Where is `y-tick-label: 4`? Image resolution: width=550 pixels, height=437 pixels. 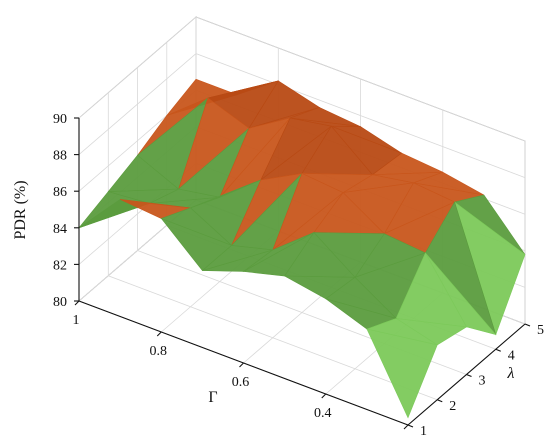 y-tick-label: 4 is located at coordinates (511, 355).